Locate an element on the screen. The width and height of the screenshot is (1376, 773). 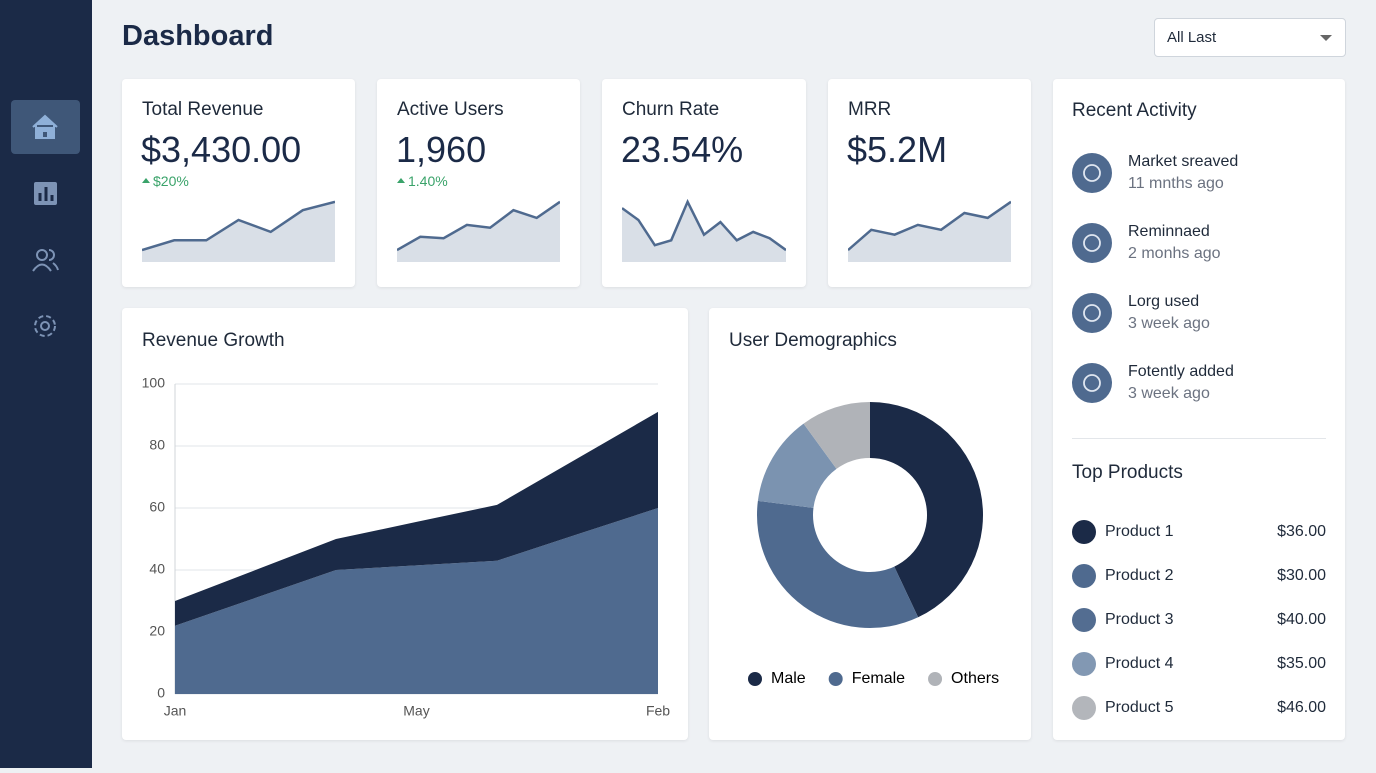
product-price: $46.00 is located at coordinates (1301, 707).